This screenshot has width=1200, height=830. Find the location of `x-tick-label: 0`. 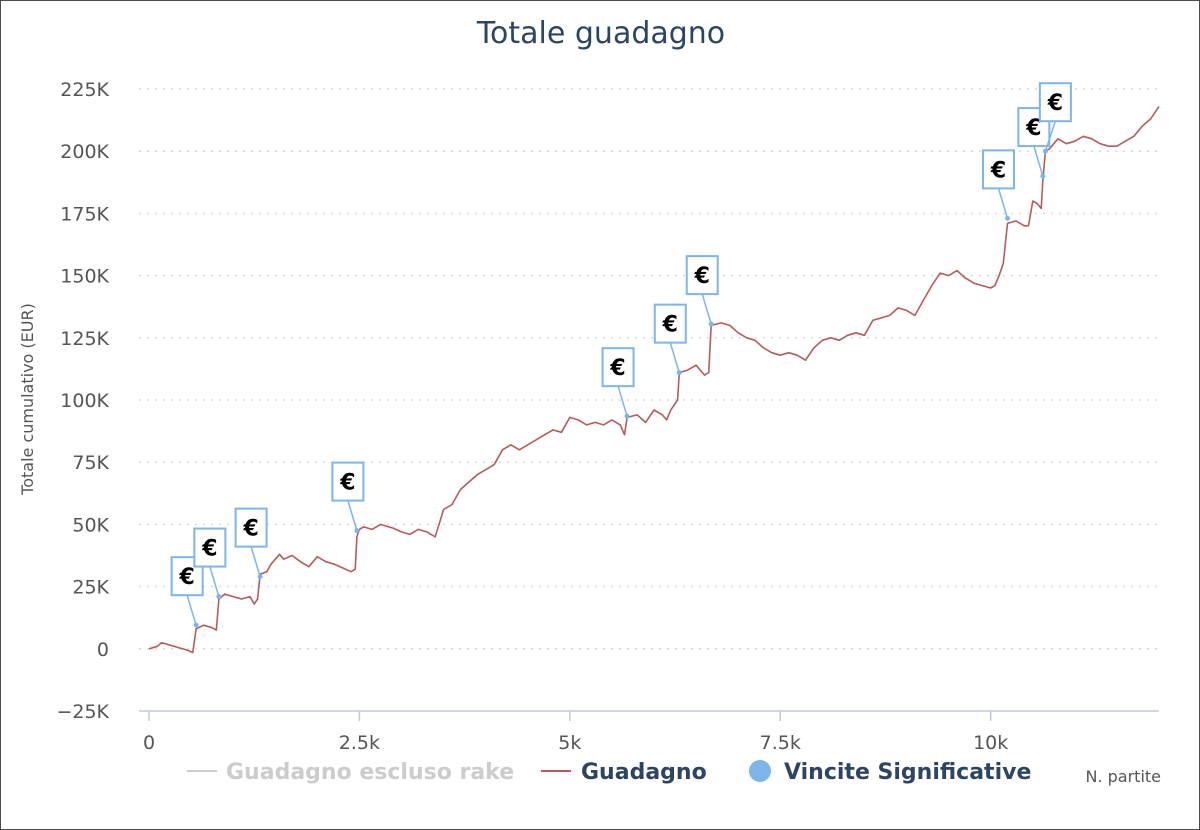

x-tick-label: 0 is located at coordinates (149, 743).